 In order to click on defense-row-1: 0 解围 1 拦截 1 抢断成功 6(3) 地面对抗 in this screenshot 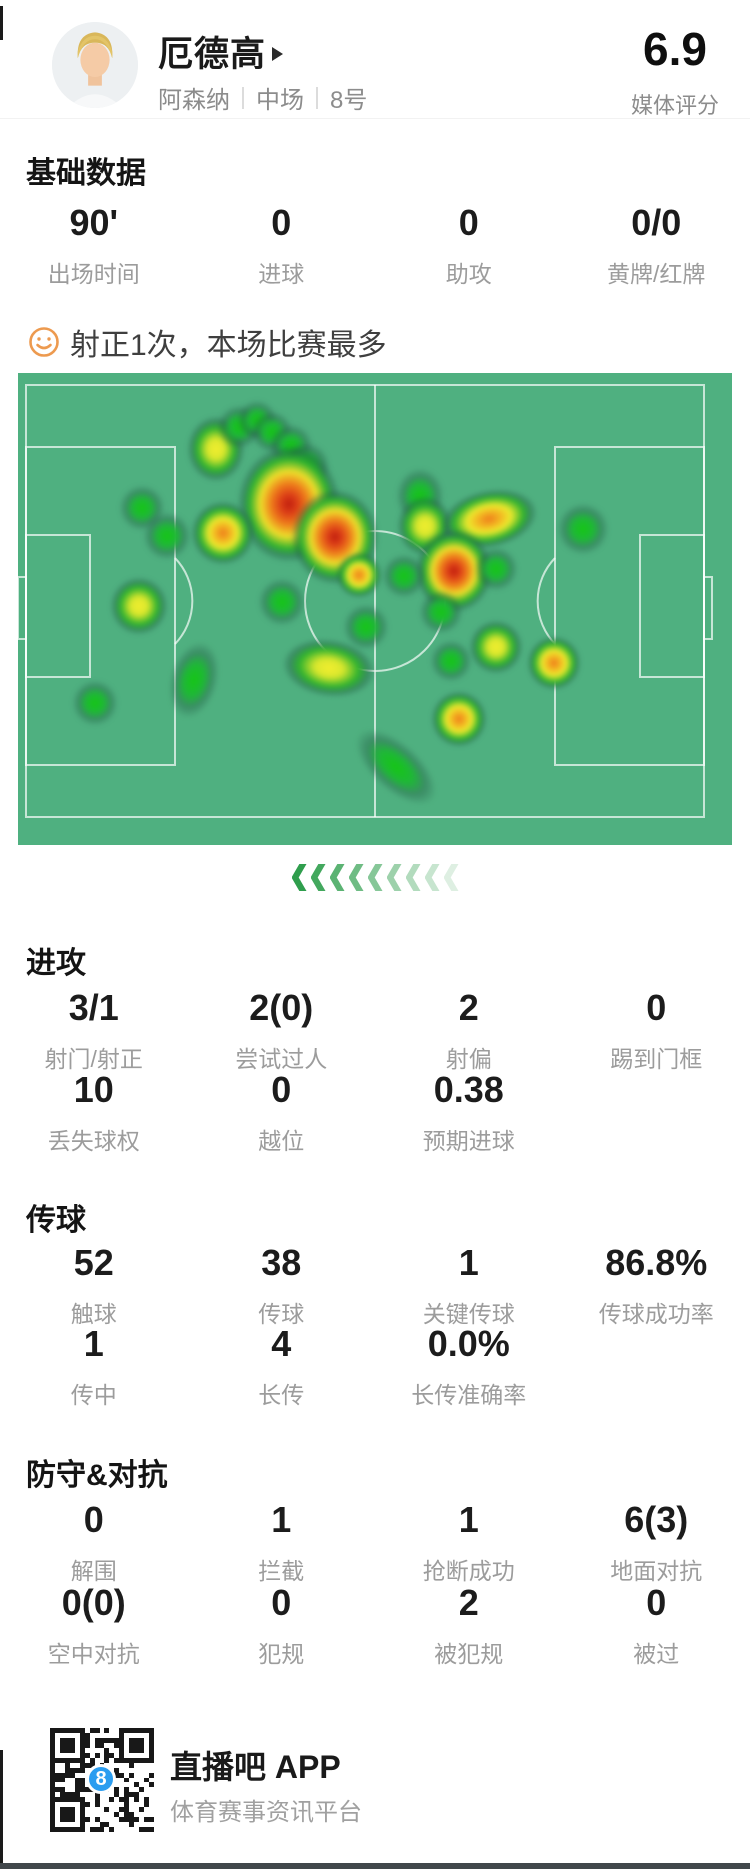, I will do `click(375, 1544)`.